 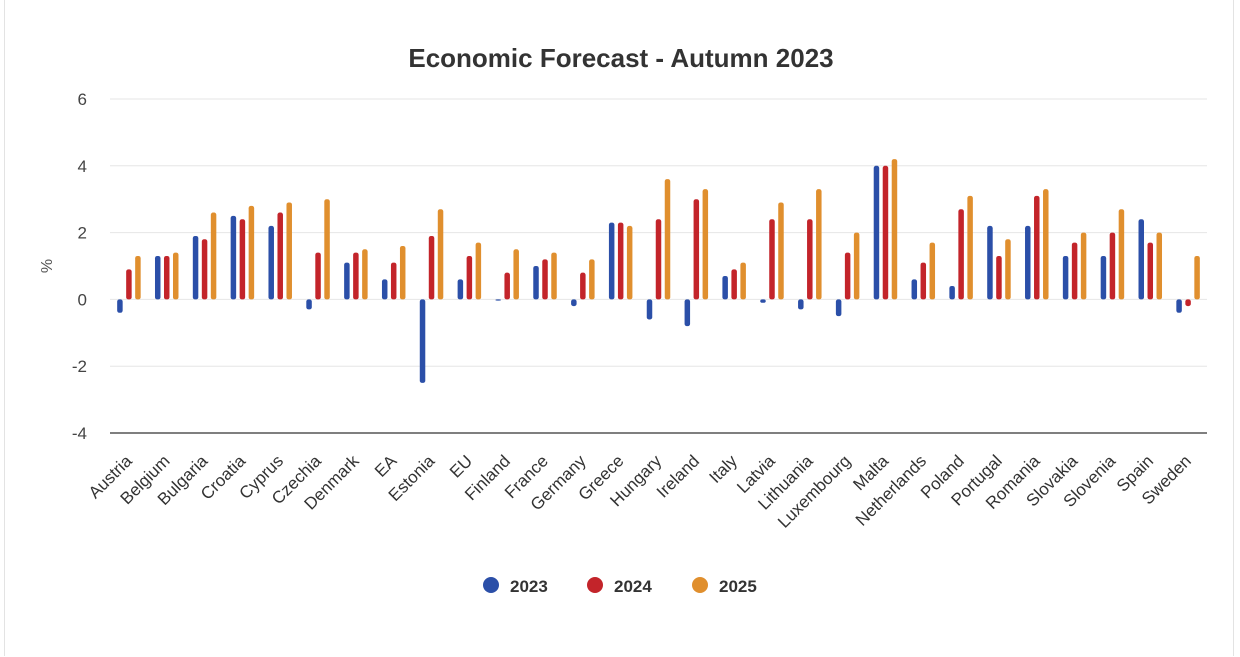 I want to click on bar-2024-portugal, so click(x=999, y=277).